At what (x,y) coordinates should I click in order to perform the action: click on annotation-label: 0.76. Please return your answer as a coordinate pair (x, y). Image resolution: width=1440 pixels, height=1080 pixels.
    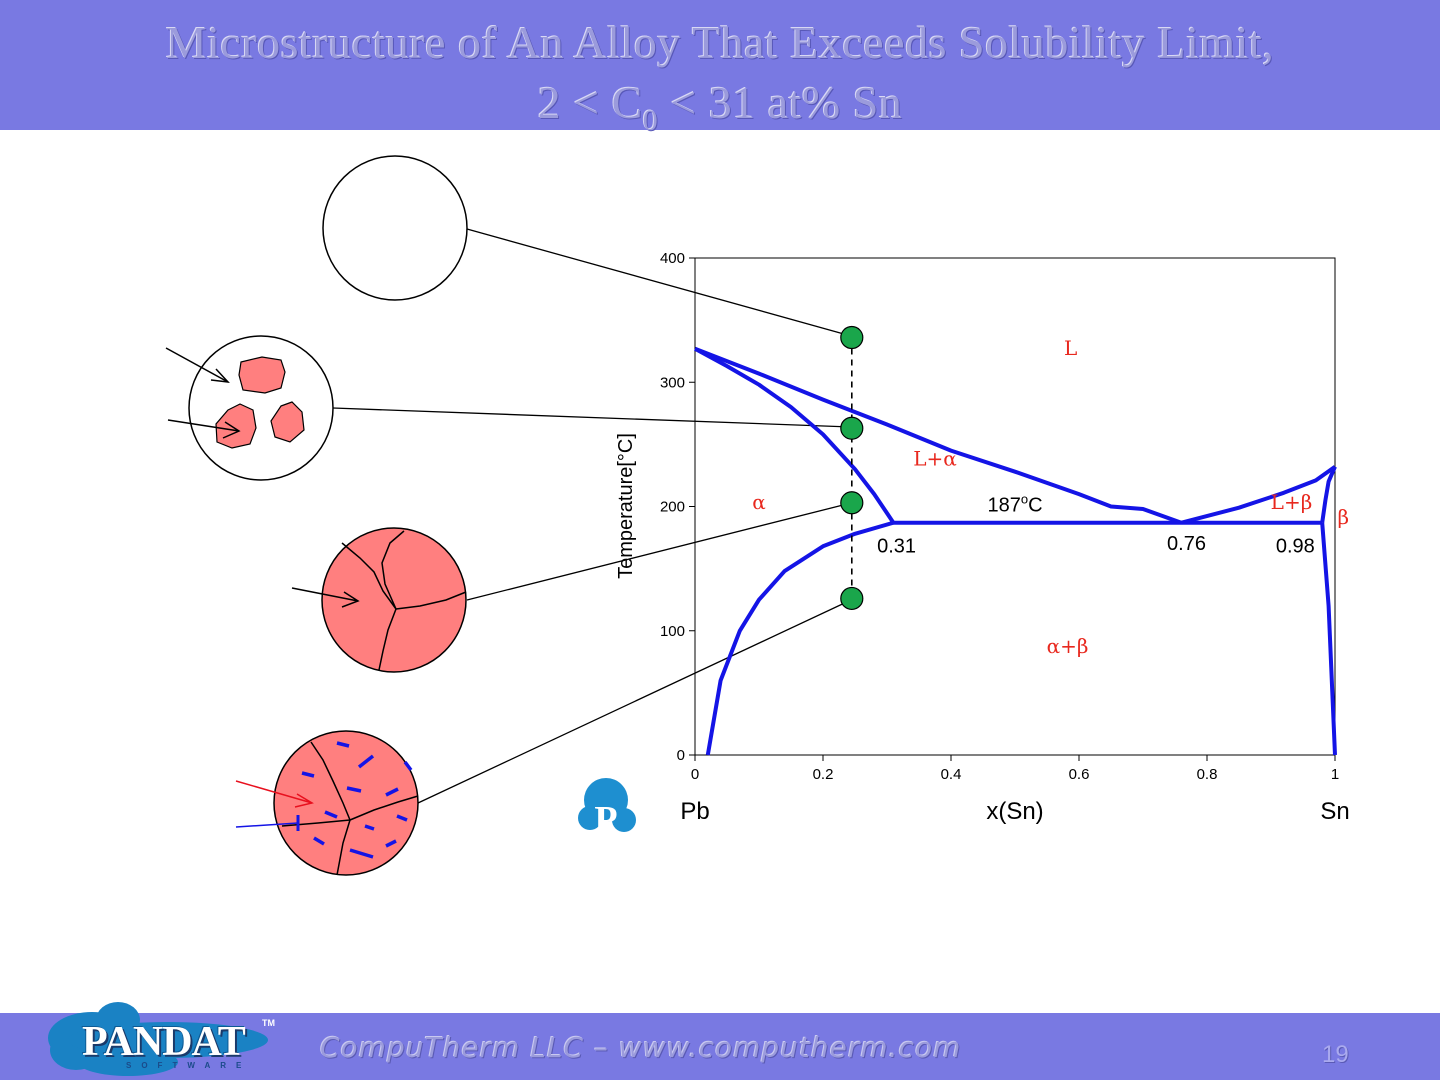
    Looking at the image, I should click on (1186, 544).